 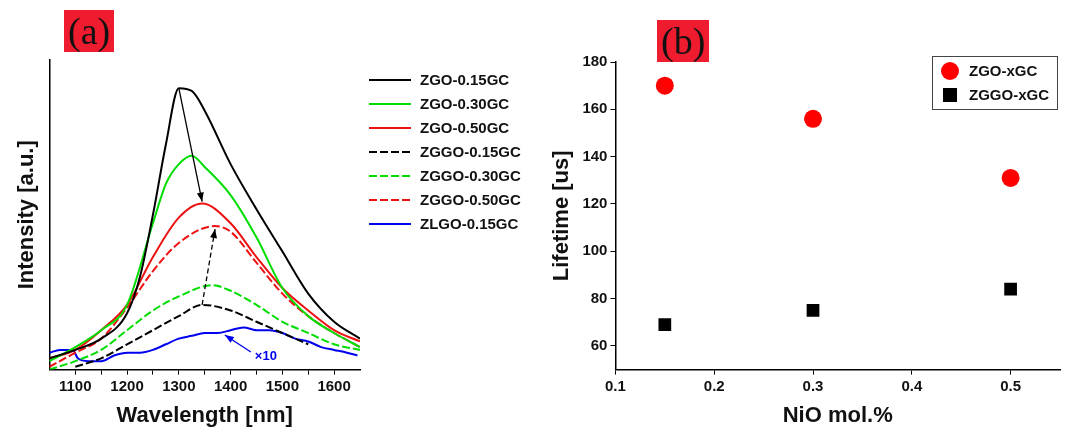 I want to click on x-axis-title: Wavelength [nm], so click(x=204, y=414).